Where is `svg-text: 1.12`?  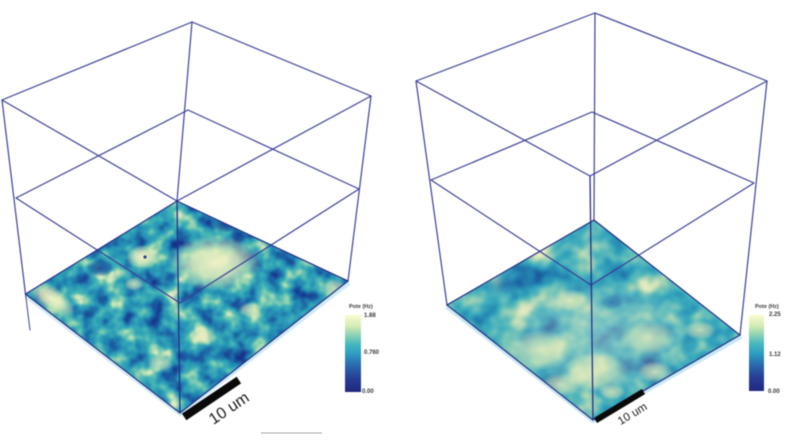 svg-text: 1.12 is located at coordinates (775, 355).